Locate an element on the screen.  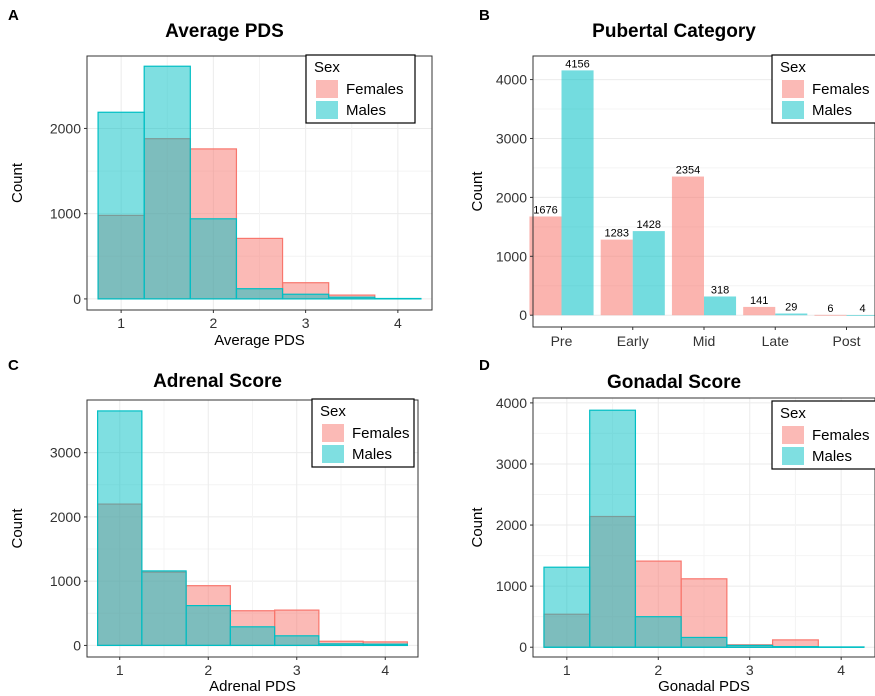
legend-title-d: Sex is located at coordinates (793, 413).